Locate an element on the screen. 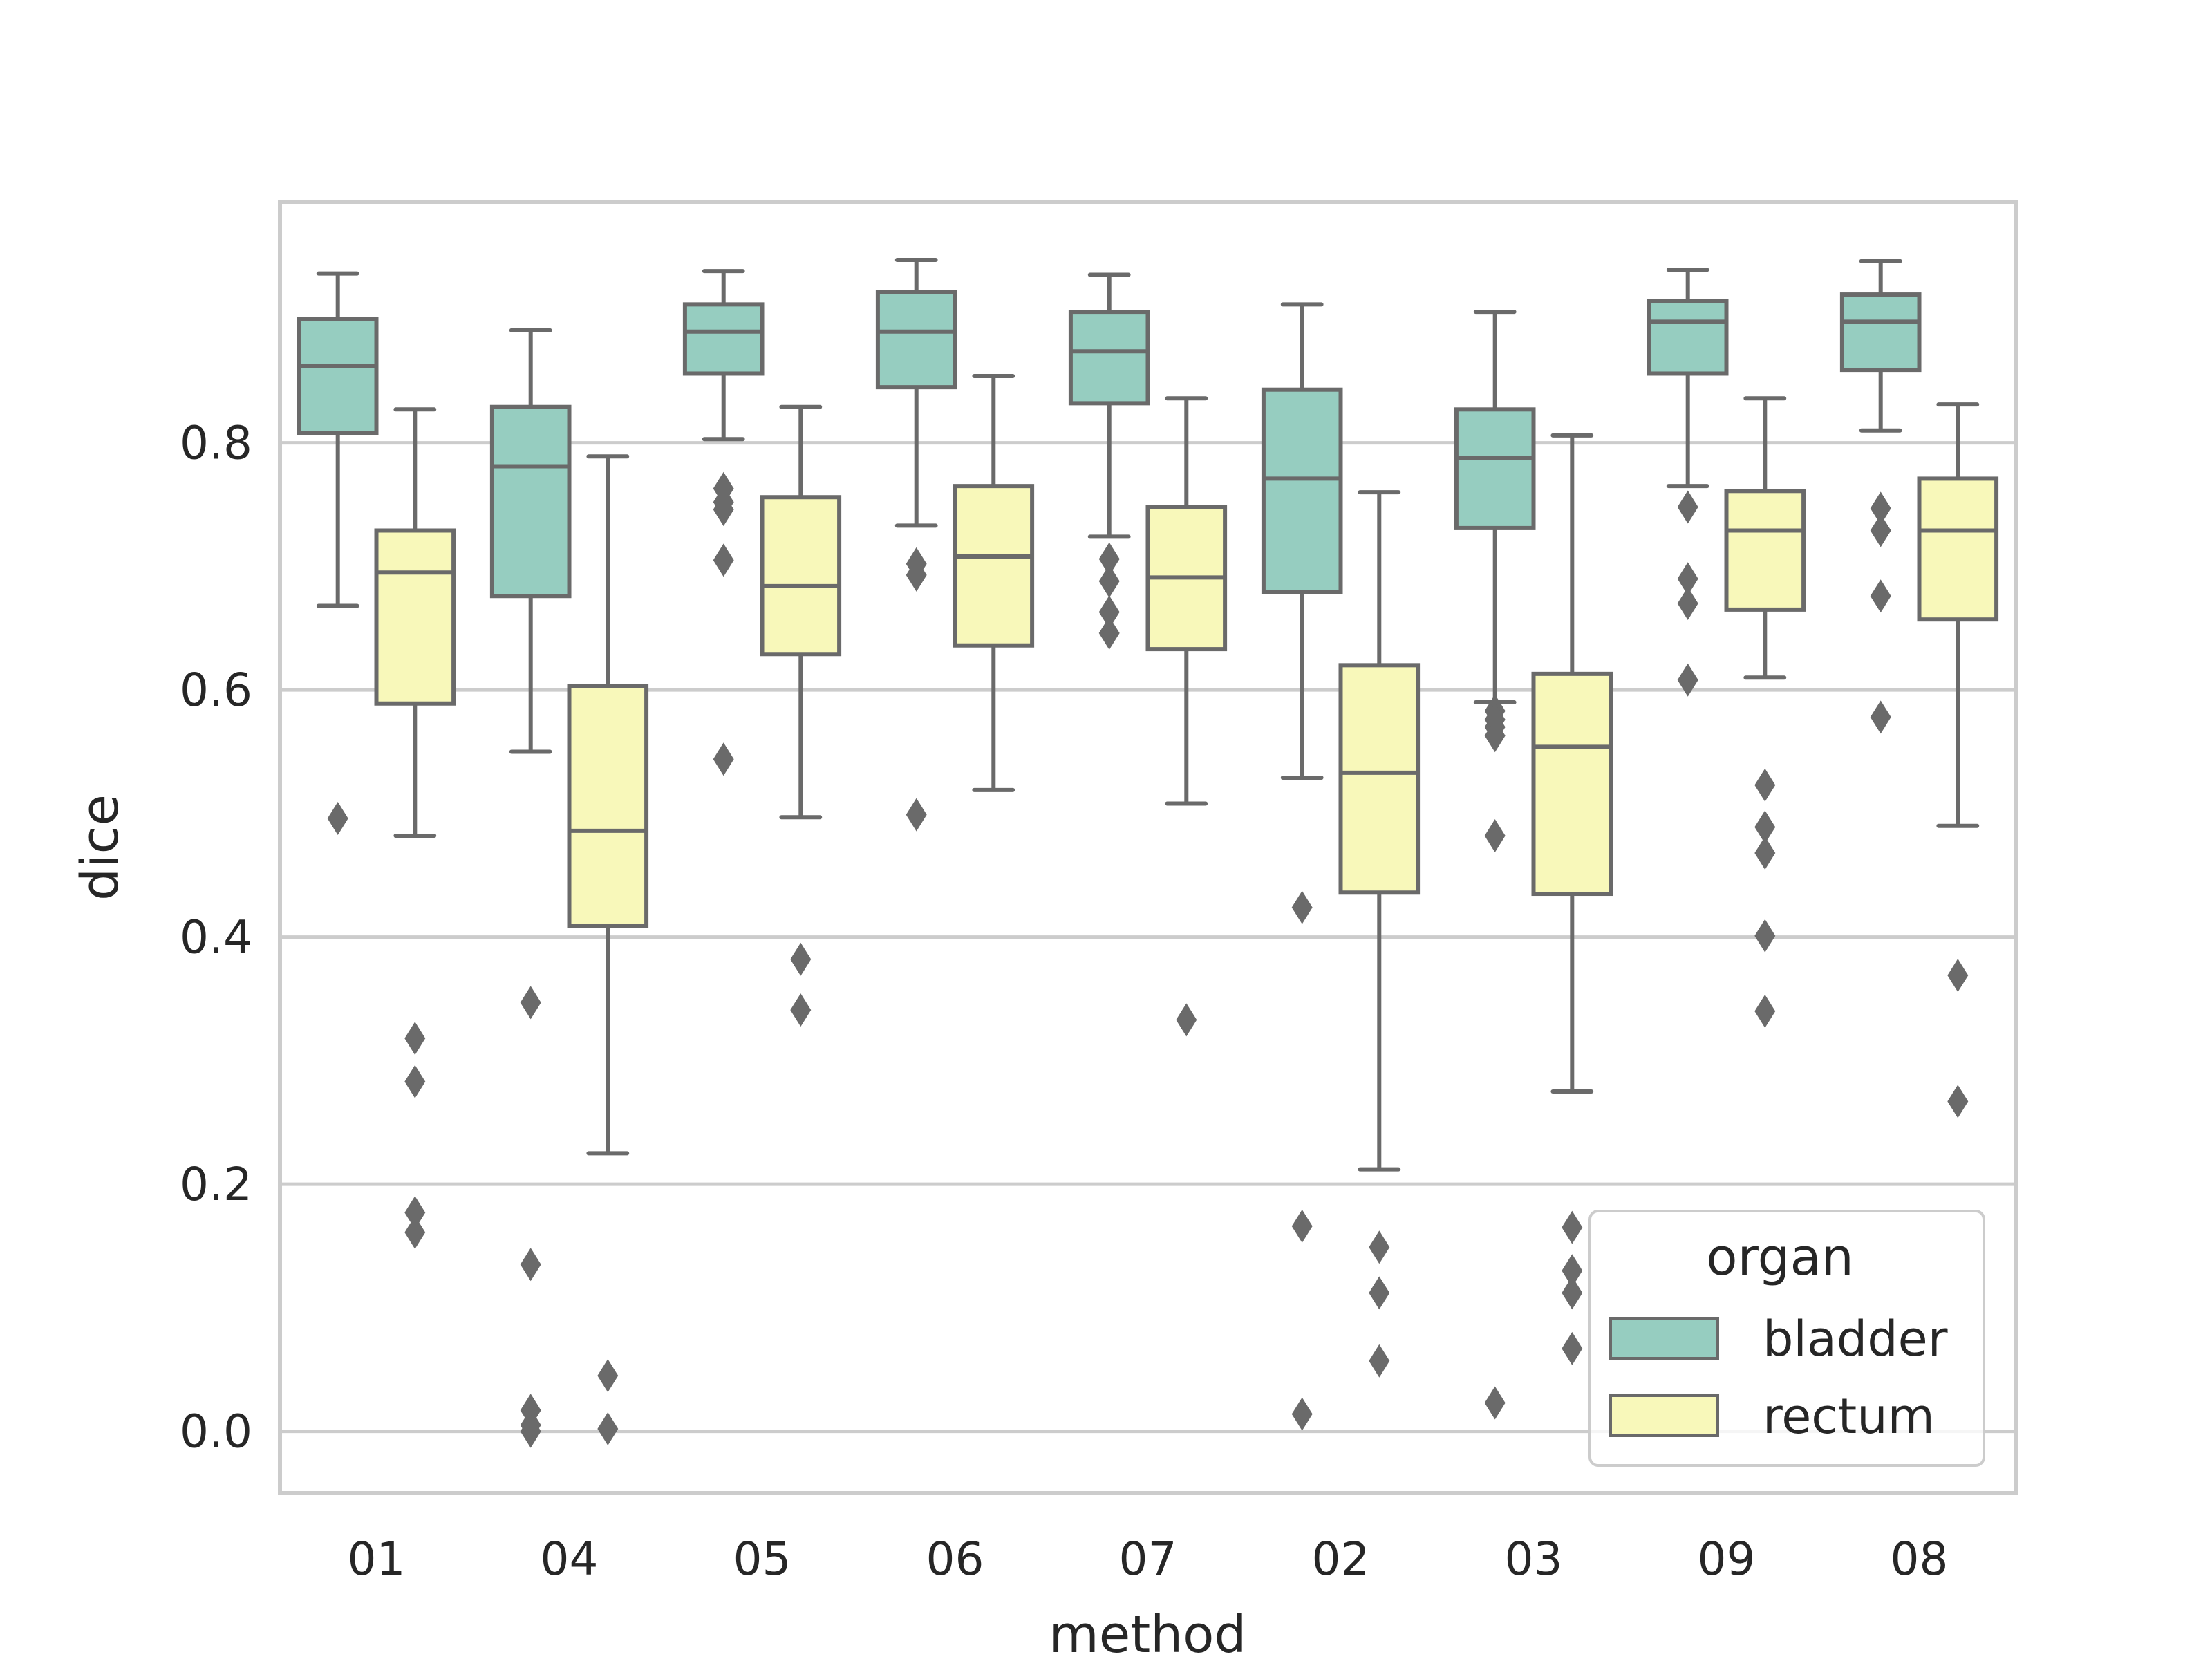  x-tick-label: 02 is located at coordinates (1341, 1559).